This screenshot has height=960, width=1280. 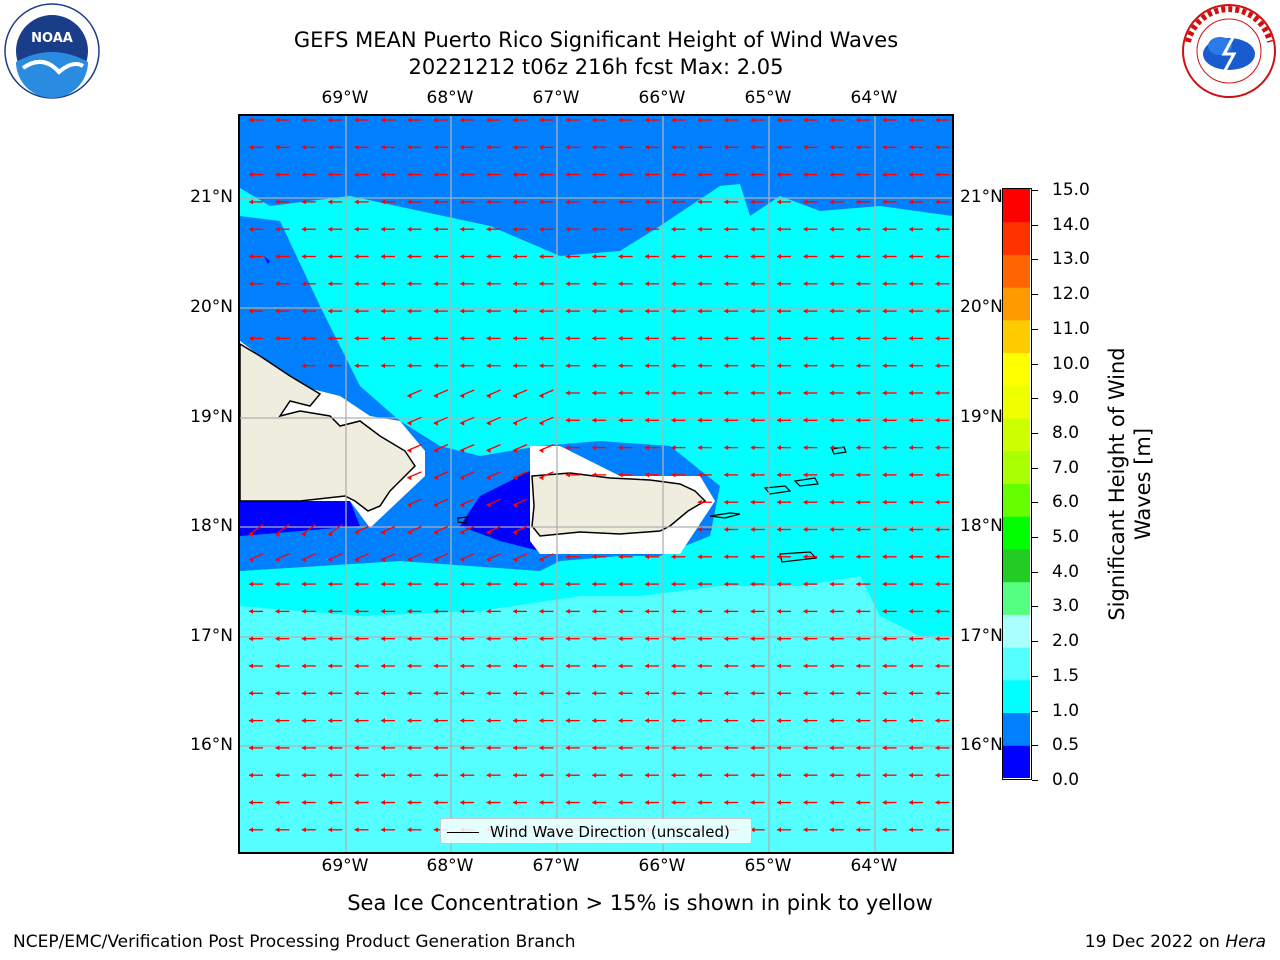 I want to click on colorbar-tick-label: 15.0, so click(x=1071, y=190).